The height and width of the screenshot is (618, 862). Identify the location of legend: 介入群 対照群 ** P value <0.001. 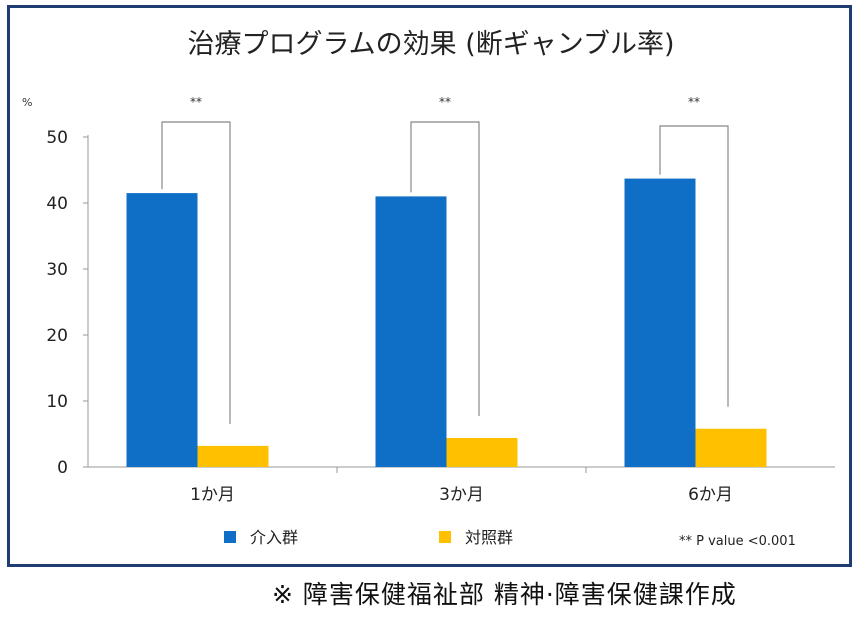
(510, 538).